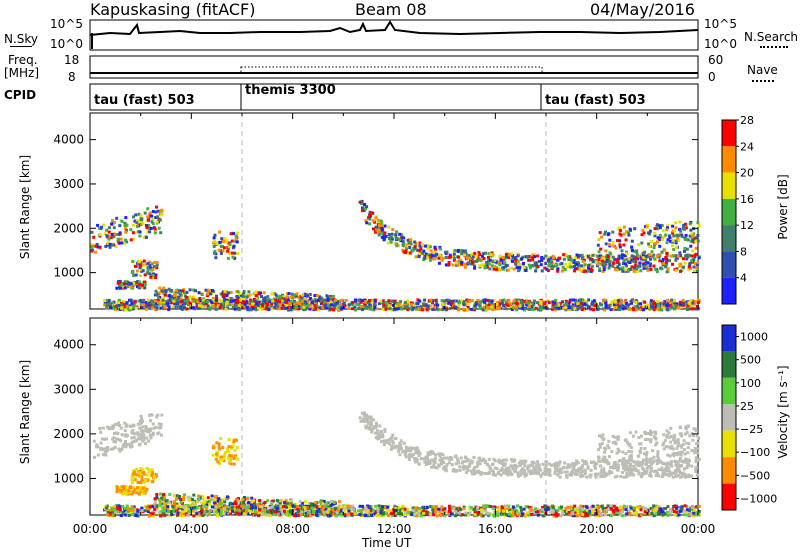 Image resolution: width=800 pixels, height=554 pixels. What do you see at coordinates (712, 77) in the screenshot?
I see `freq-right-tick-bottom: 0` at bounding box center [712, 77].